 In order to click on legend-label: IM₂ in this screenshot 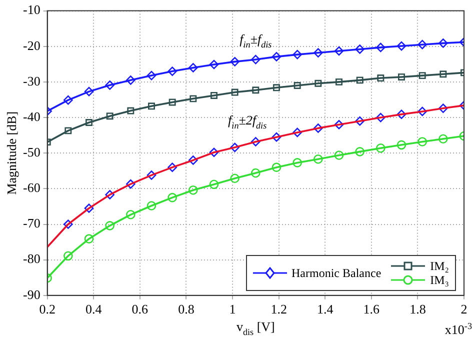, I will do `click(439, 266)`.